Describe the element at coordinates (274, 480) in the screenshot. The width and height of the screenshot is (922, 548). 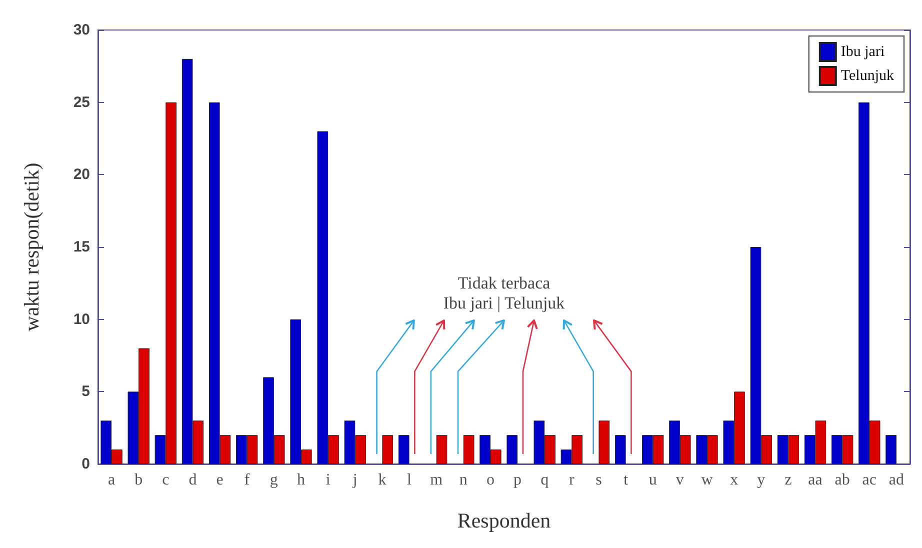
I see `x-tick-label: g` at that location.